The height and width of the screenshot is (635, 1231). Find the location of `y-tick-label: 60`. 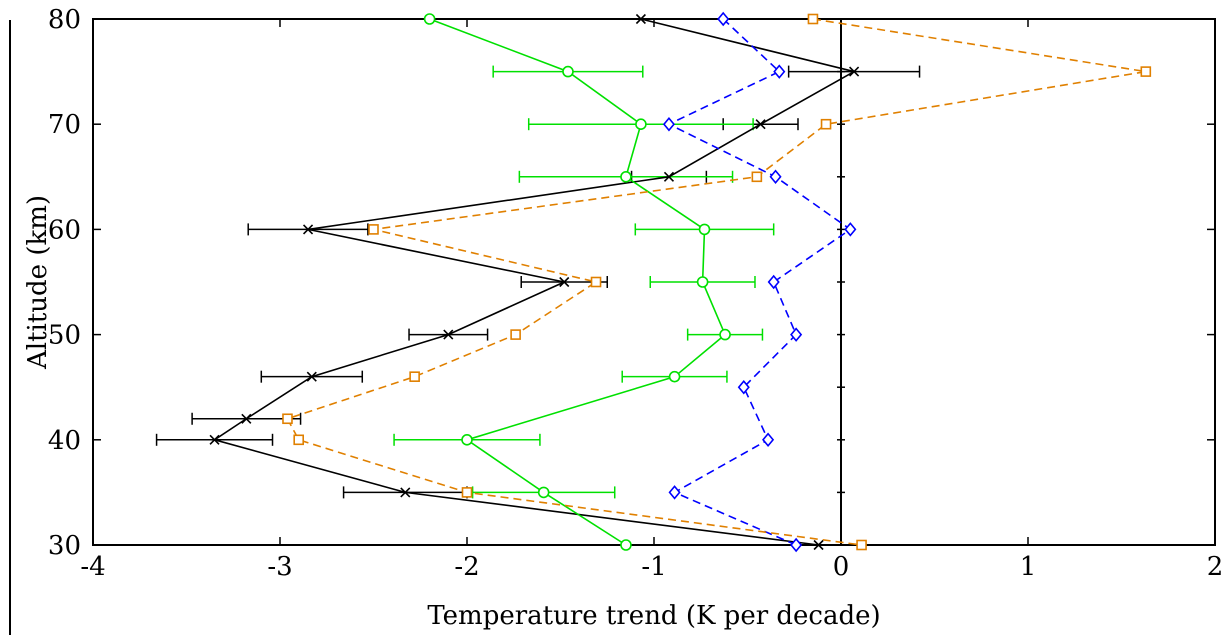

y-tick-label: 60 is located at coordinates (64, 230).